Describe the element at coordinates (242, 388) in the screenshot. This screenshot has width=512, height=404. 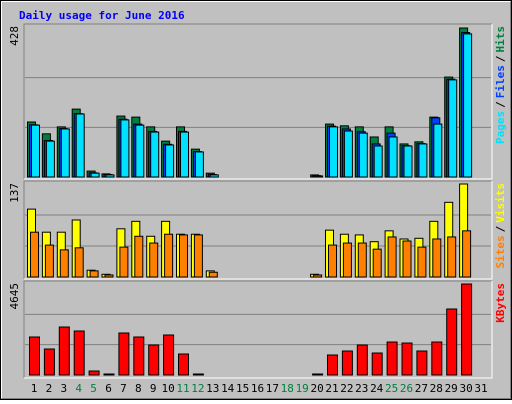
I see `x-tick-label: 15` at that location.